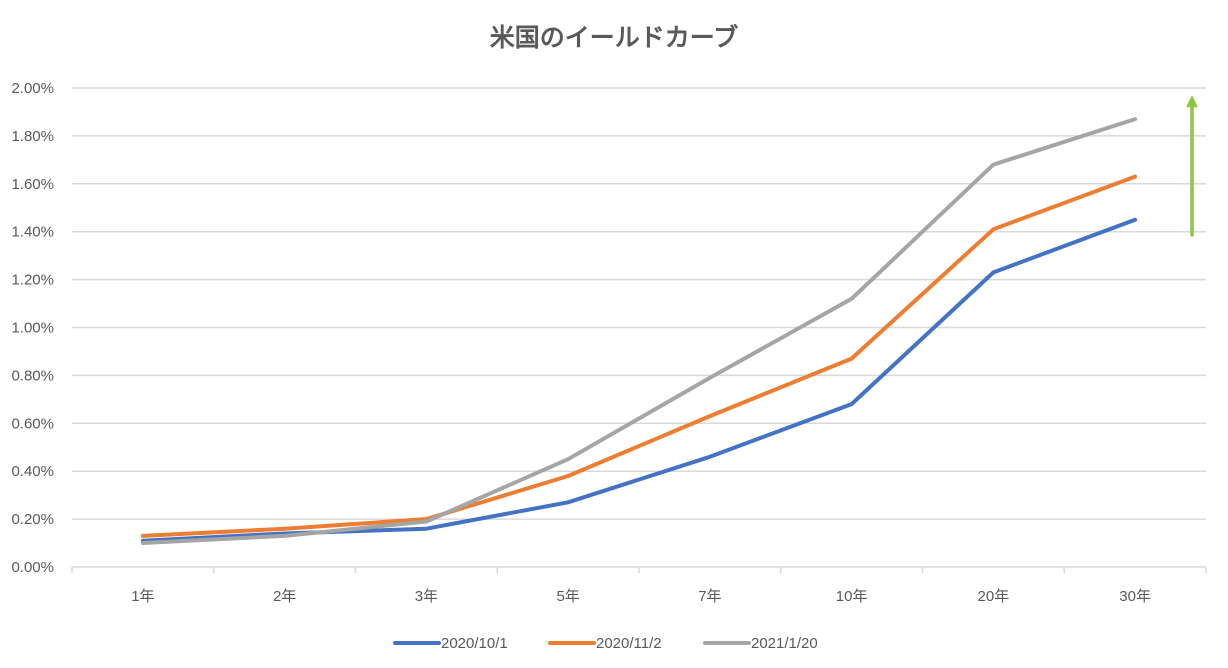 The image size is (1228, 668). I want to click on legend-label: 2020/10/1, so click(474, 643).